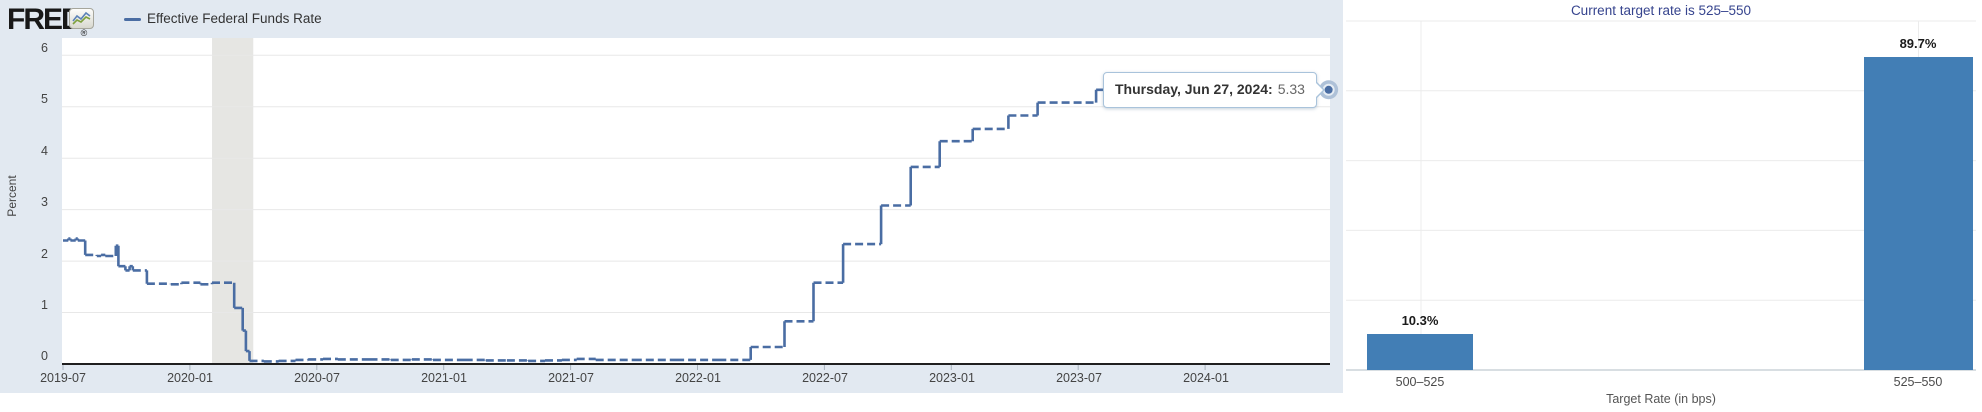 This screenshot has height=412, width=1982. Describe the element at coordinates (44, 151) in the screenshot. I see `y-tick-label: 4` at that location.